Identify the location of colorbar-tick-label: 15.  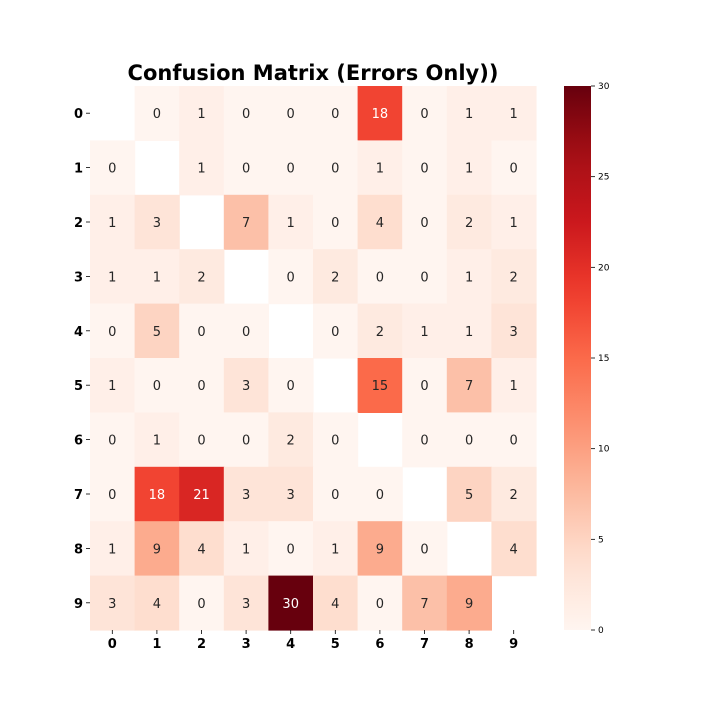
(603, 359).